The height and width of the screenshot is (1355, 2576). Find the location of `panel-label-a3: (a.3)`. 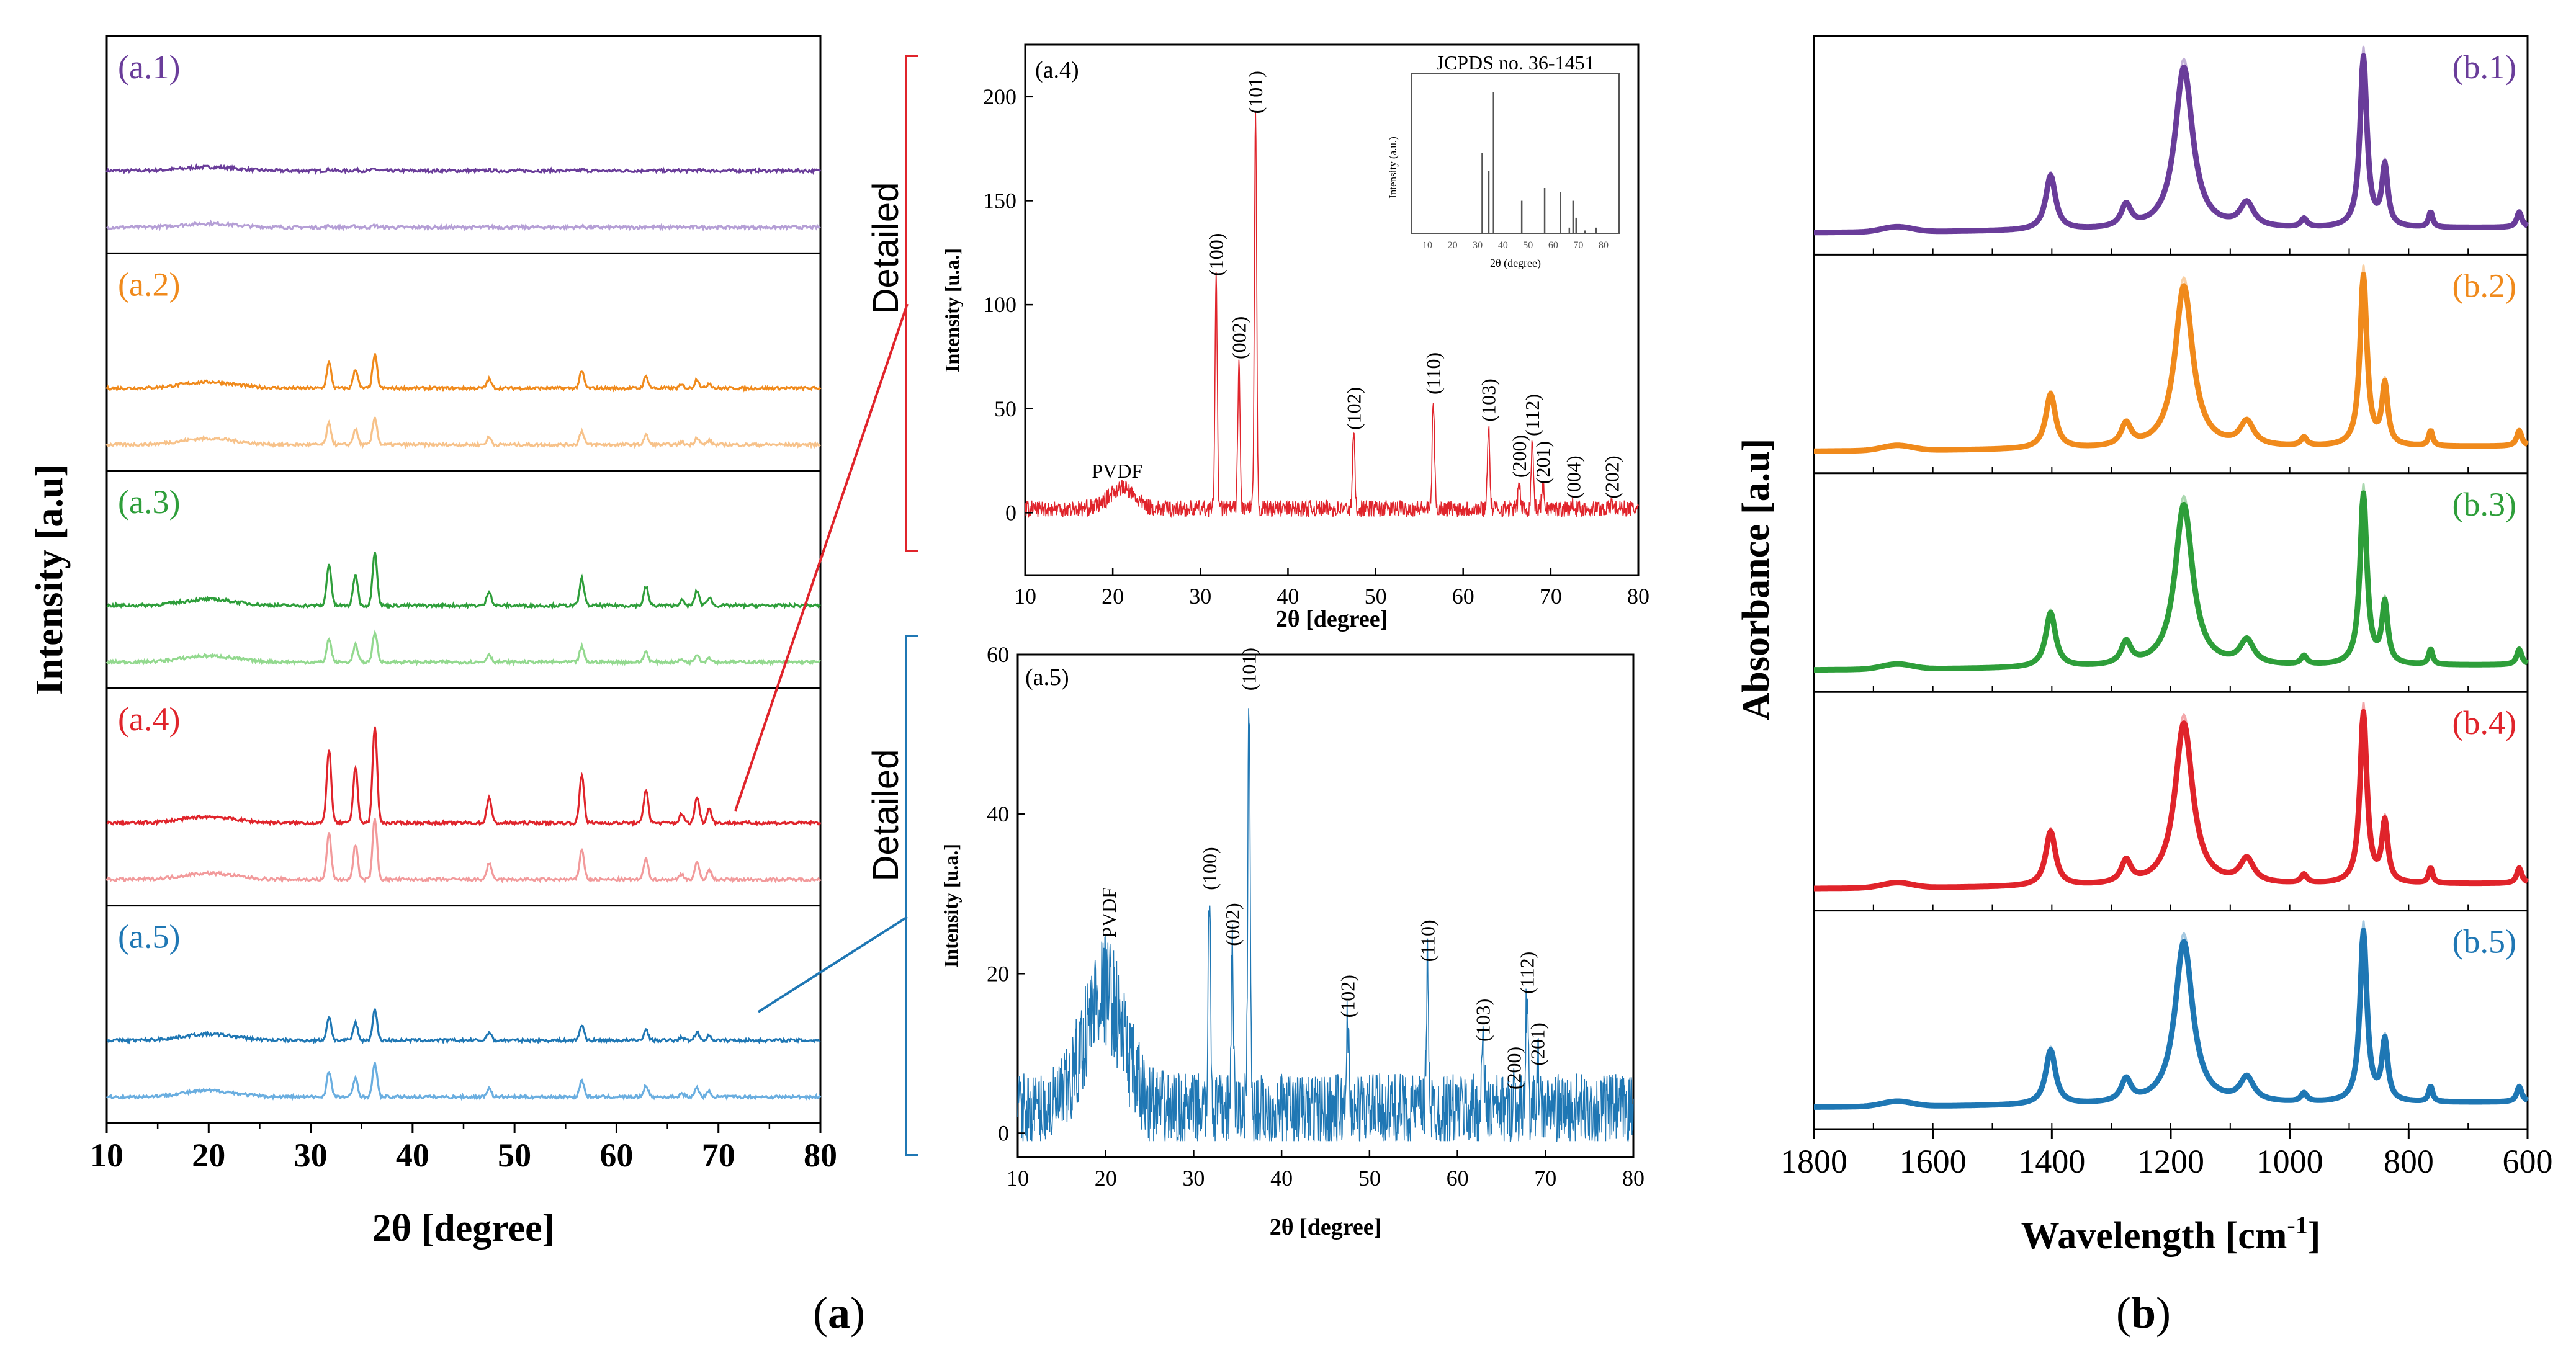

panel-label-a3: (a.3) is located at coordinates (149, 502).